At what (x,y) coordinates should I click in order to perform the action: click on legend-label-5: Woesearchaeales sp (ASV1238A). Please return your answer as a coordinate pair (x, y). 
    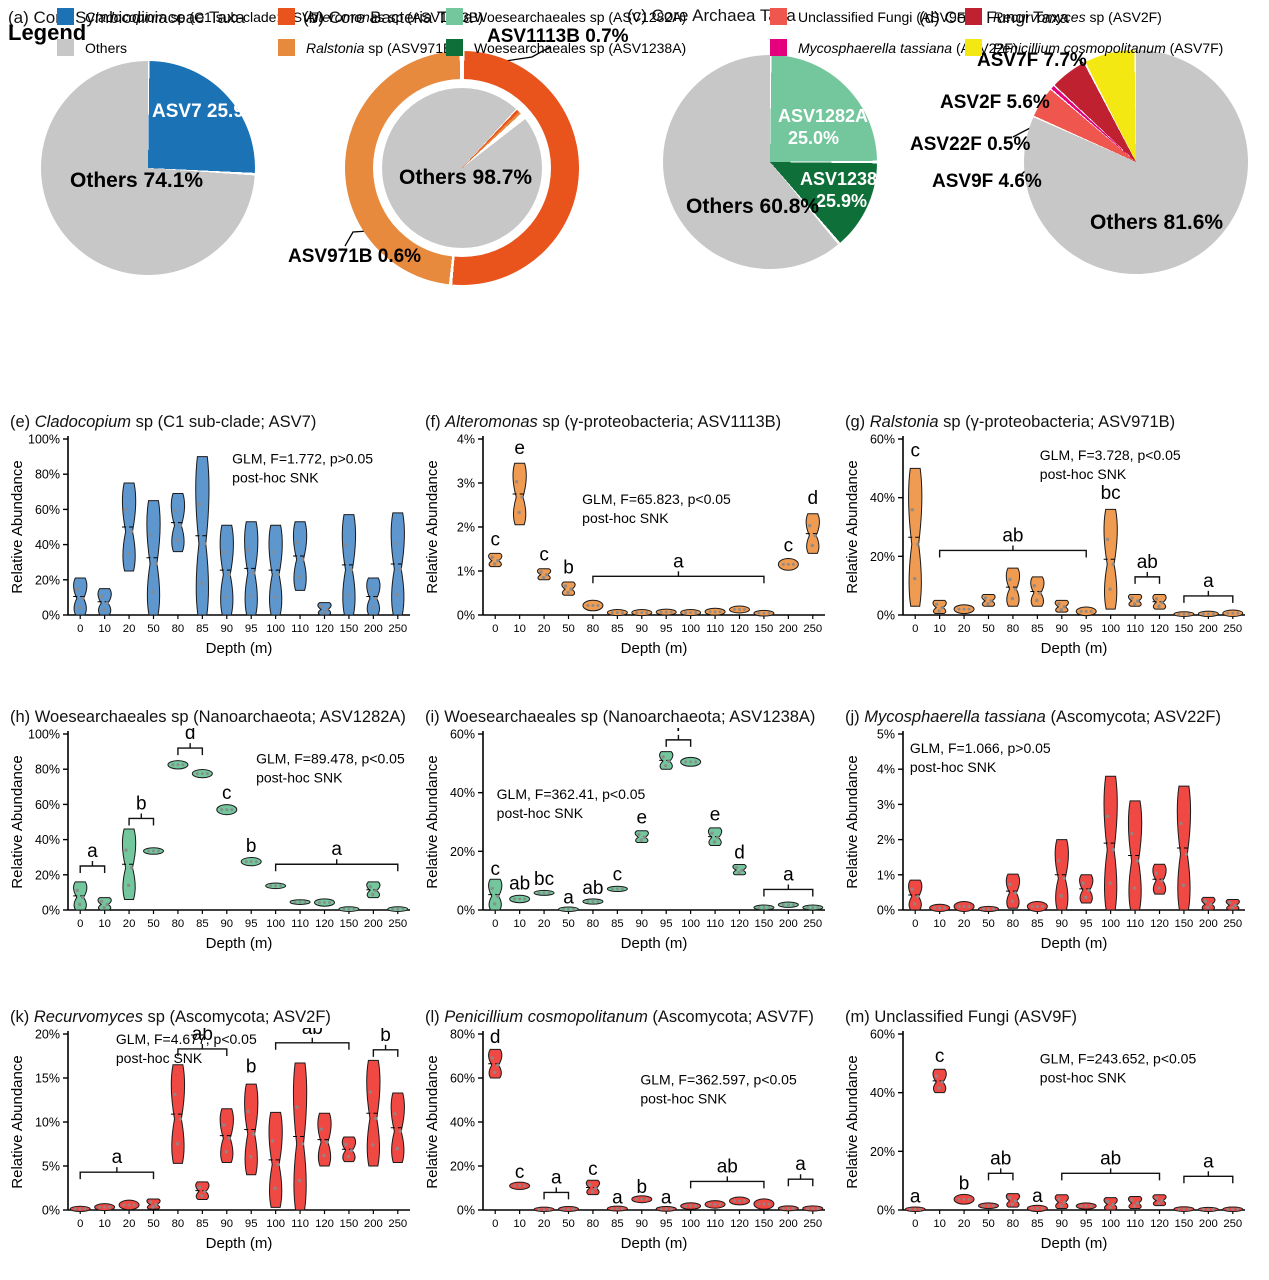
    Looking at the image, I should click on (580, 47).